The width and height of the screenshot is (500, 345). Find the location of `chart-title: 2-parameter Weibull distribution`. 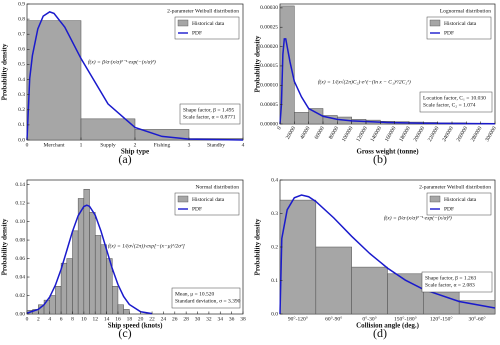

chart-title: 2-parameter Weibull distribution is located at coordinates (203, 11).